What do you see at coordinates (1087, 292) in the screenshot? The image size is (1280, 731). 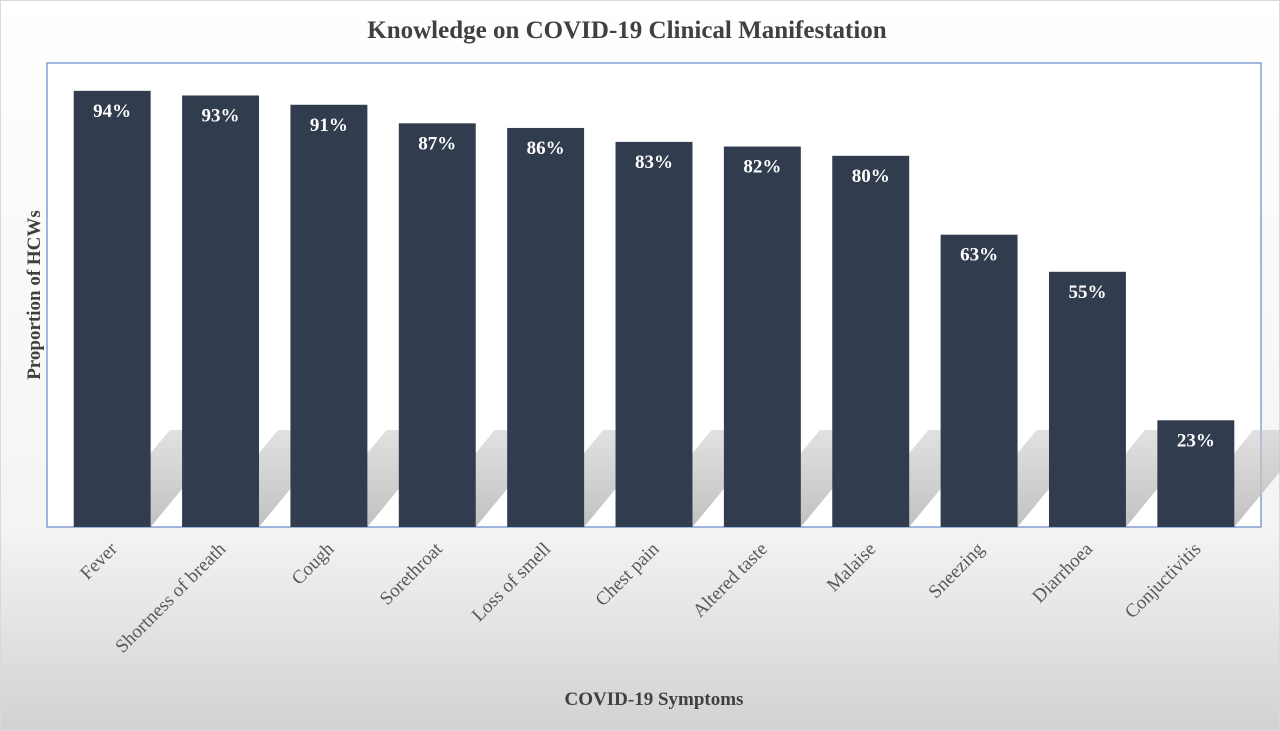 I see `data-label: 55%` at bounding box center [1087, 292].